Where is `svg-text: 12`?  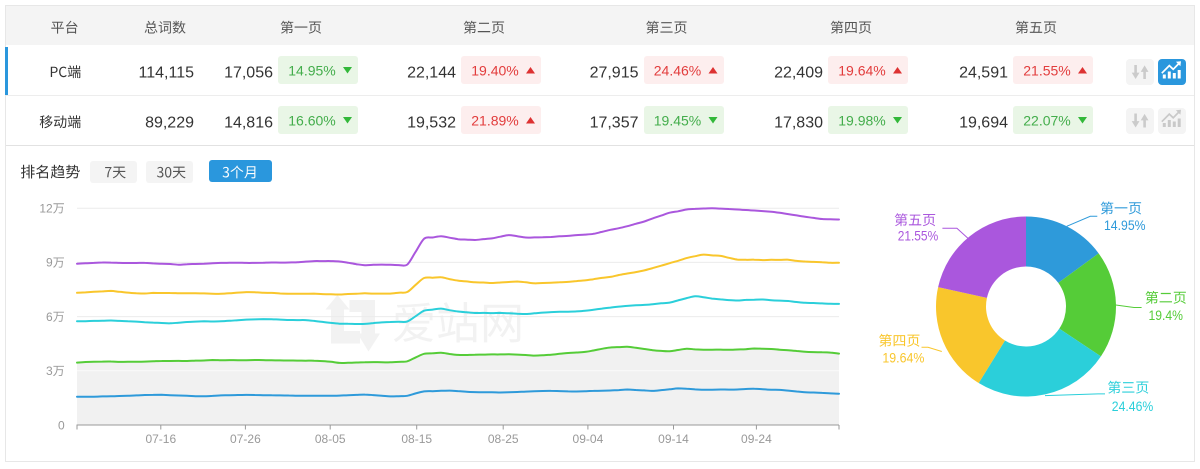 svg-text: 12 is located at coordinates (46, 209).